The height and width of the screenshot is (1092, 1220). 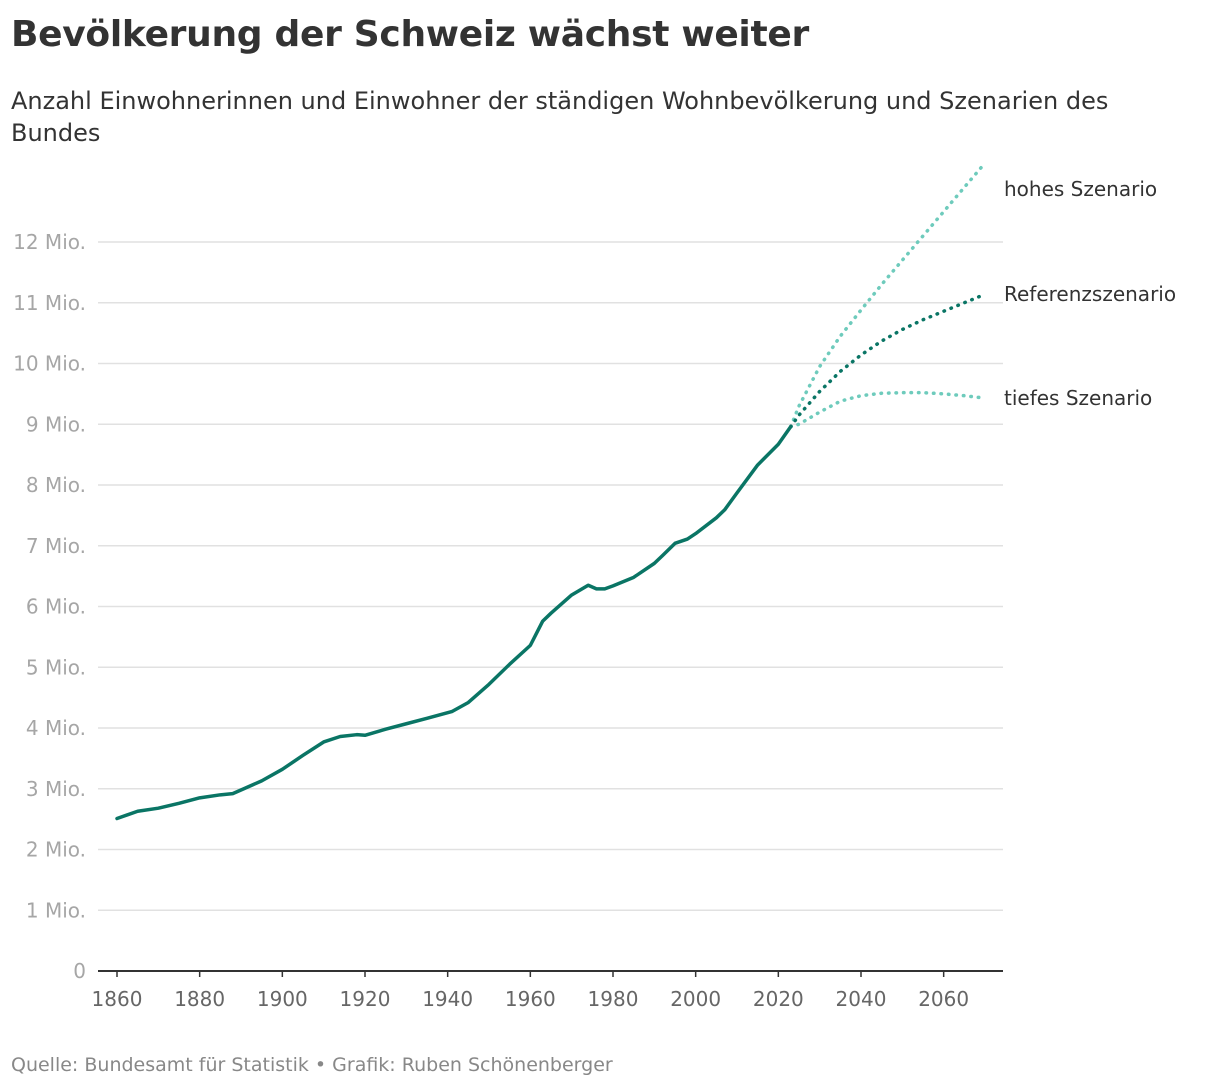 I want to click on y-tick-label: 6 Mio., so click(x=56, y=607).